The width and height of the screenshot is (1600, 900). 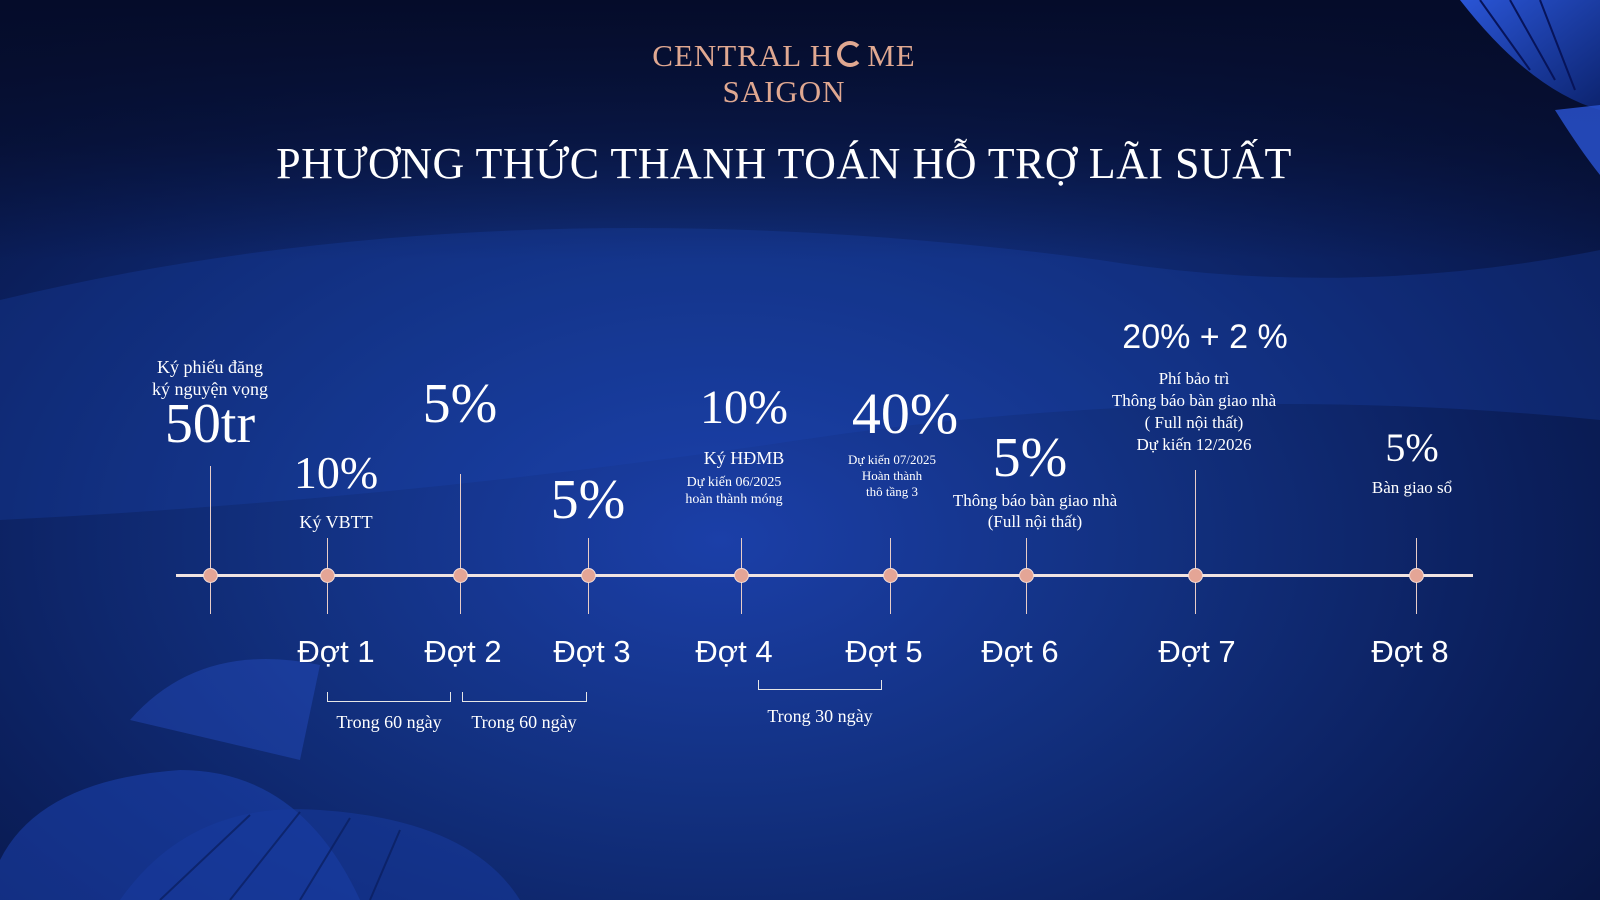 What do you see at coordinates (336, 472) in the screenshot?
I see `installment-1-percent: 10%` at bounding box center [336, 472].